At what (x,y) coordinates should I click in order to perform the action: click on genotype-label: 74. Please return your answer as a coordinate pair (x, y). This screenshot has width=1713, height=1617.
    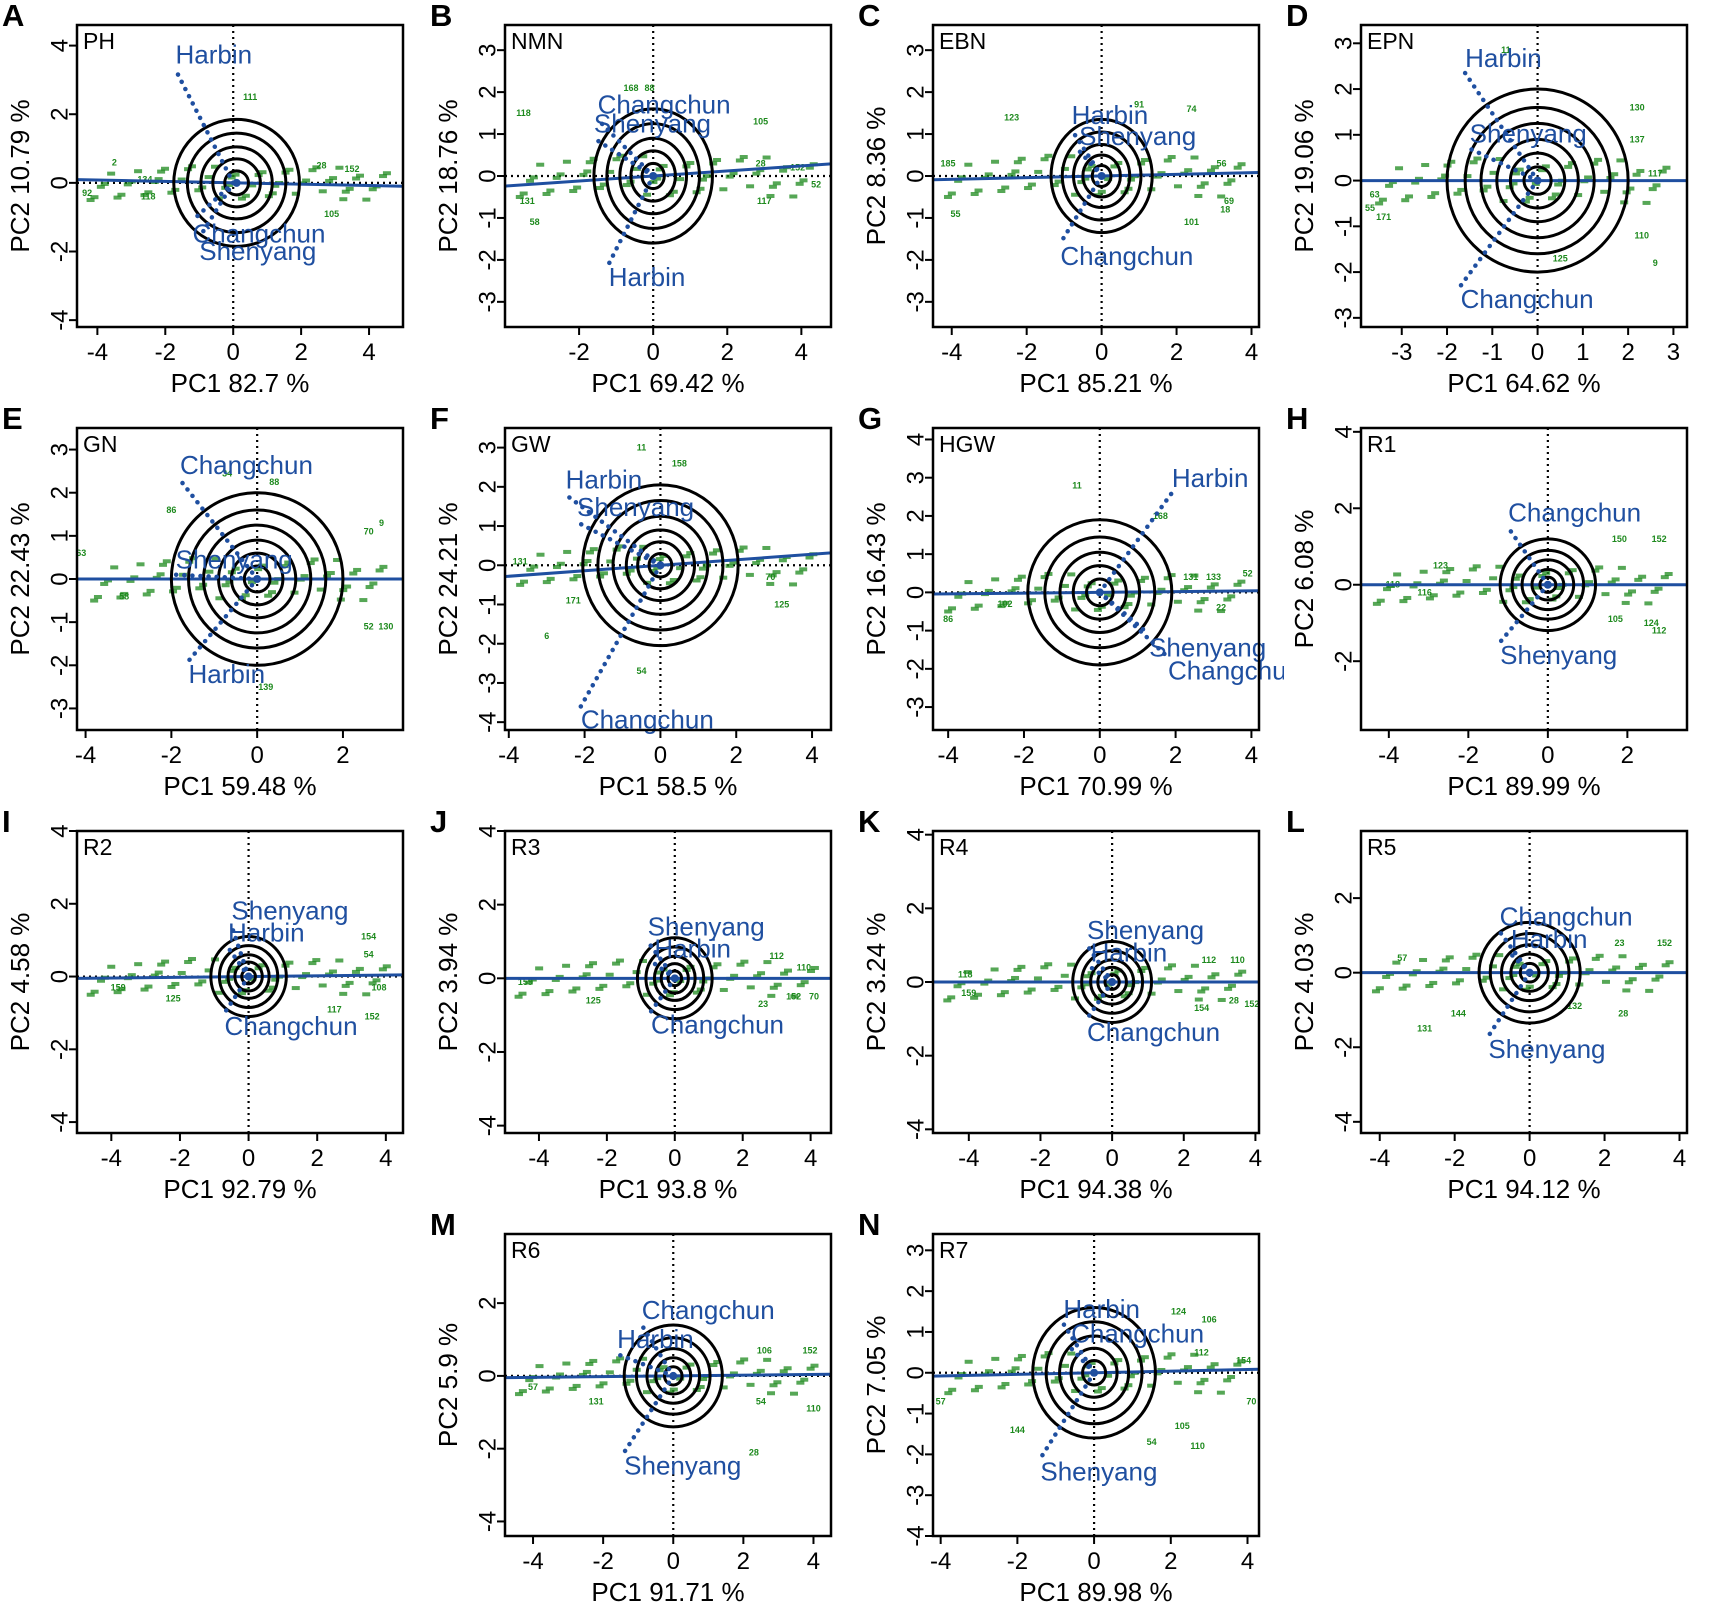
    Looking at the image, I should click on (1192, 109).